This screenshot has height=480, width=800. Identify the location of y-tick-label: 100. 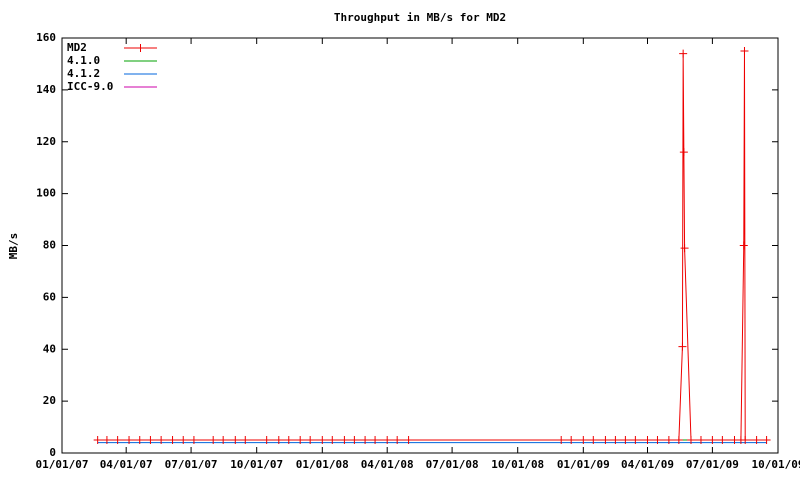
(46, 193).